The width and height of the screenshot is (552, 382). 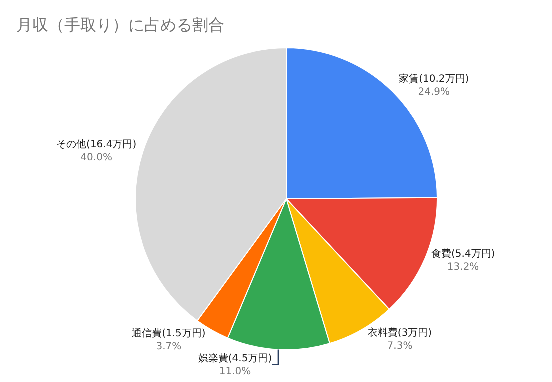 I want to click on slice-label: 衣料費(3万円), so click(x=400, y=332).